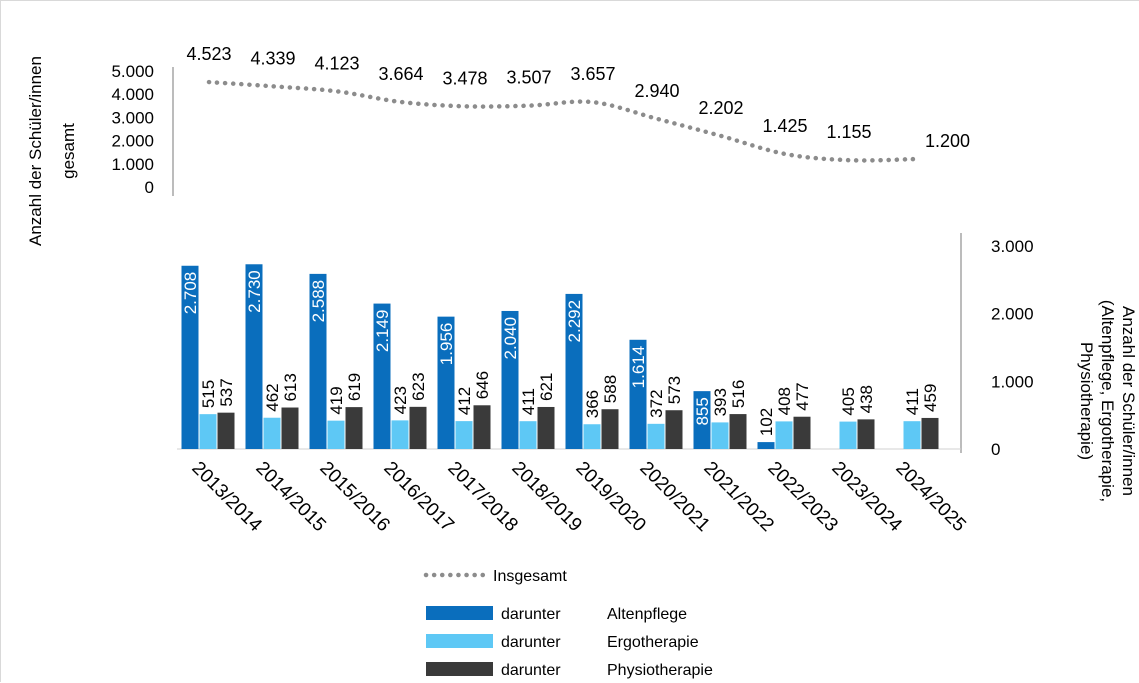 Image resolution: width=1139 pixels, height=683 pixels. Describe the element at coordinates (290, 387) in the screenshot. I see `bar-data-label: 613` at that location.